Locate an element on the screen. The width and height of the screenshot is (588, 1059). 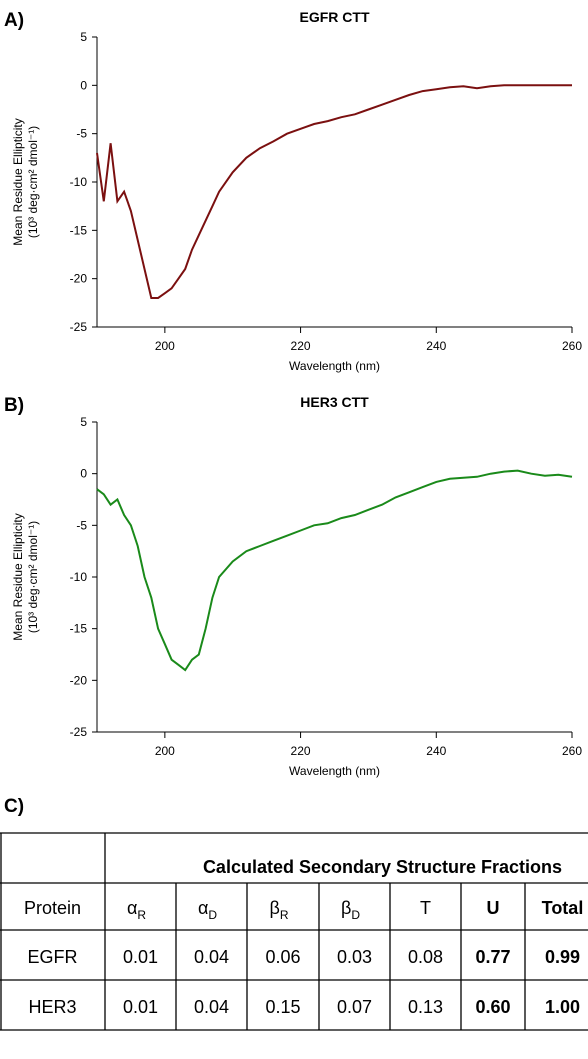
group-header: Calculated Secondary Structure Fractions is located at coordinates (382, 867).